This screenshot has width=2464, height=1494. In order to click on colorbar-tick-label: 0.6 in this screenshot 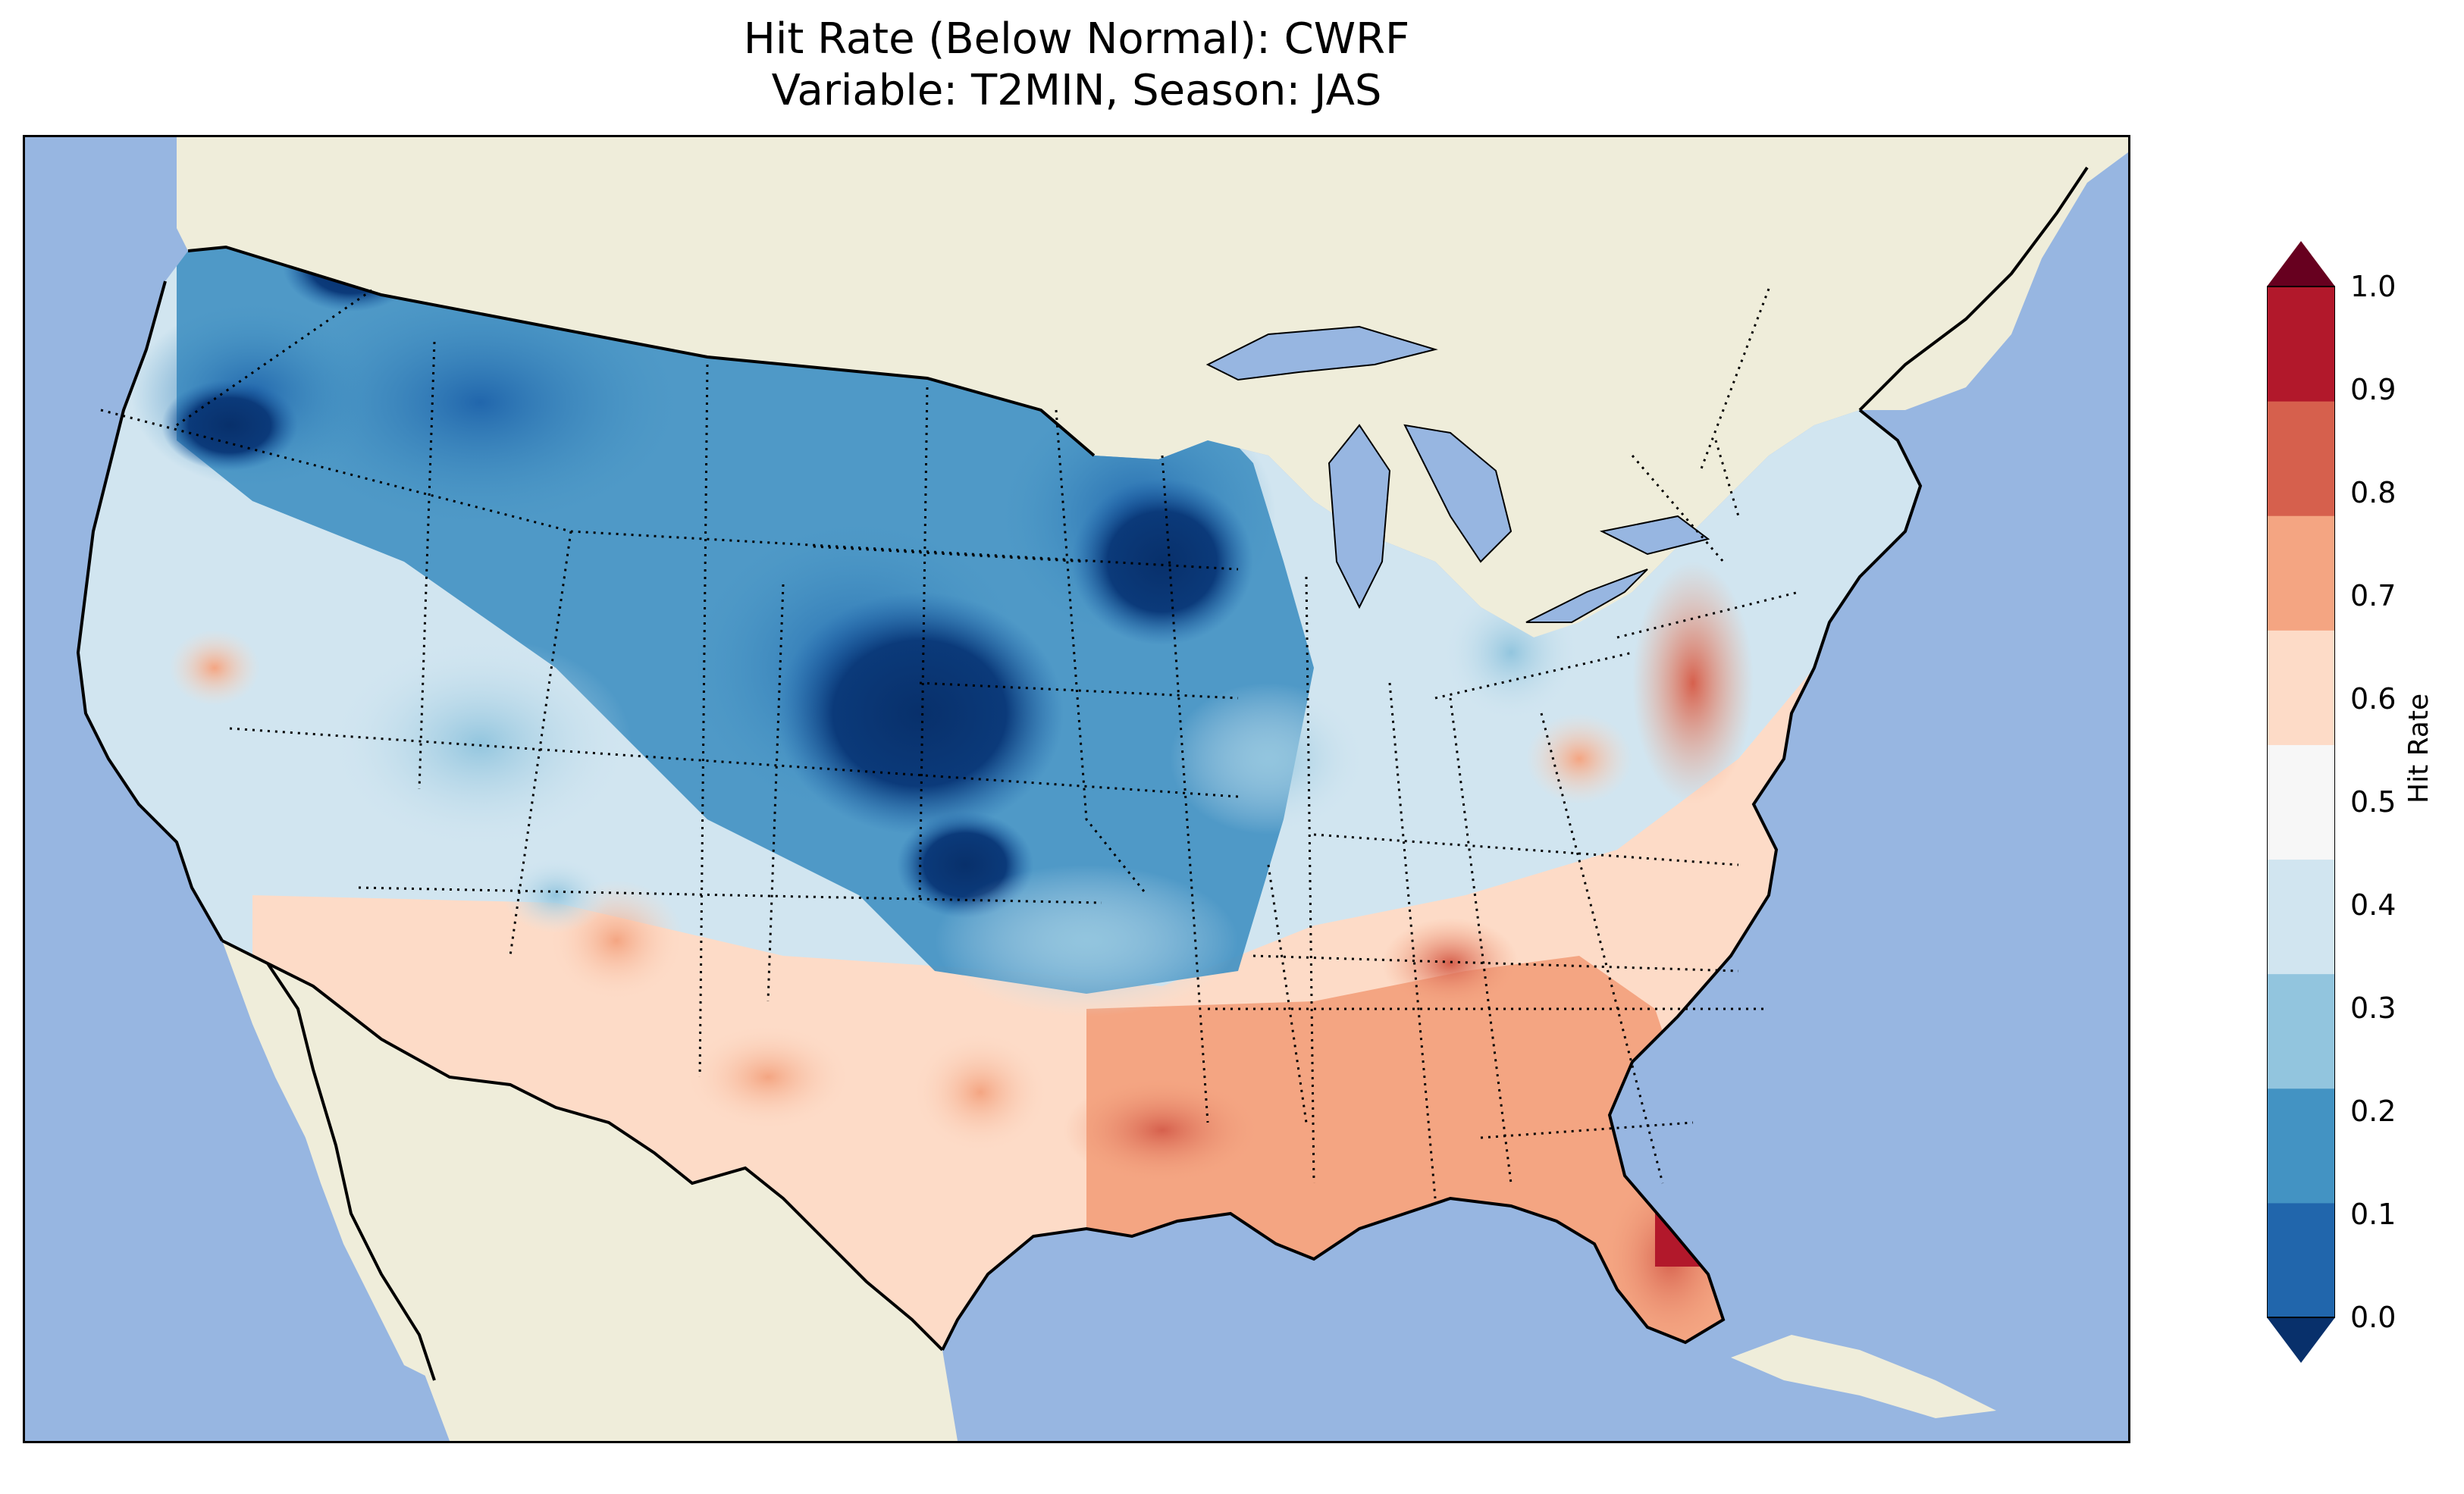, I will do `click(2374, 699)`.